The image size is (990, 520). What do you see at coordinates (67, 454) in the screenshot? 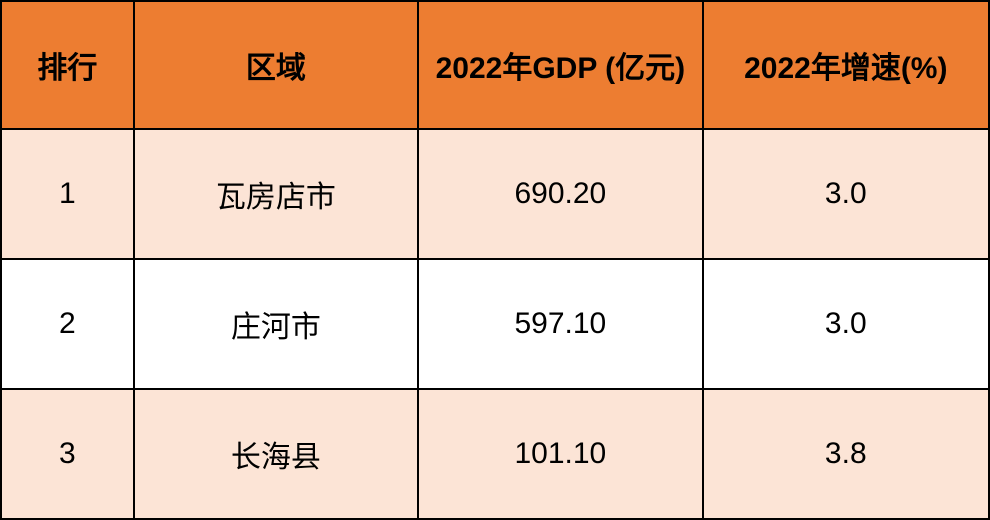
I see `cell-rank: 3` at bounding box center [67, 454].